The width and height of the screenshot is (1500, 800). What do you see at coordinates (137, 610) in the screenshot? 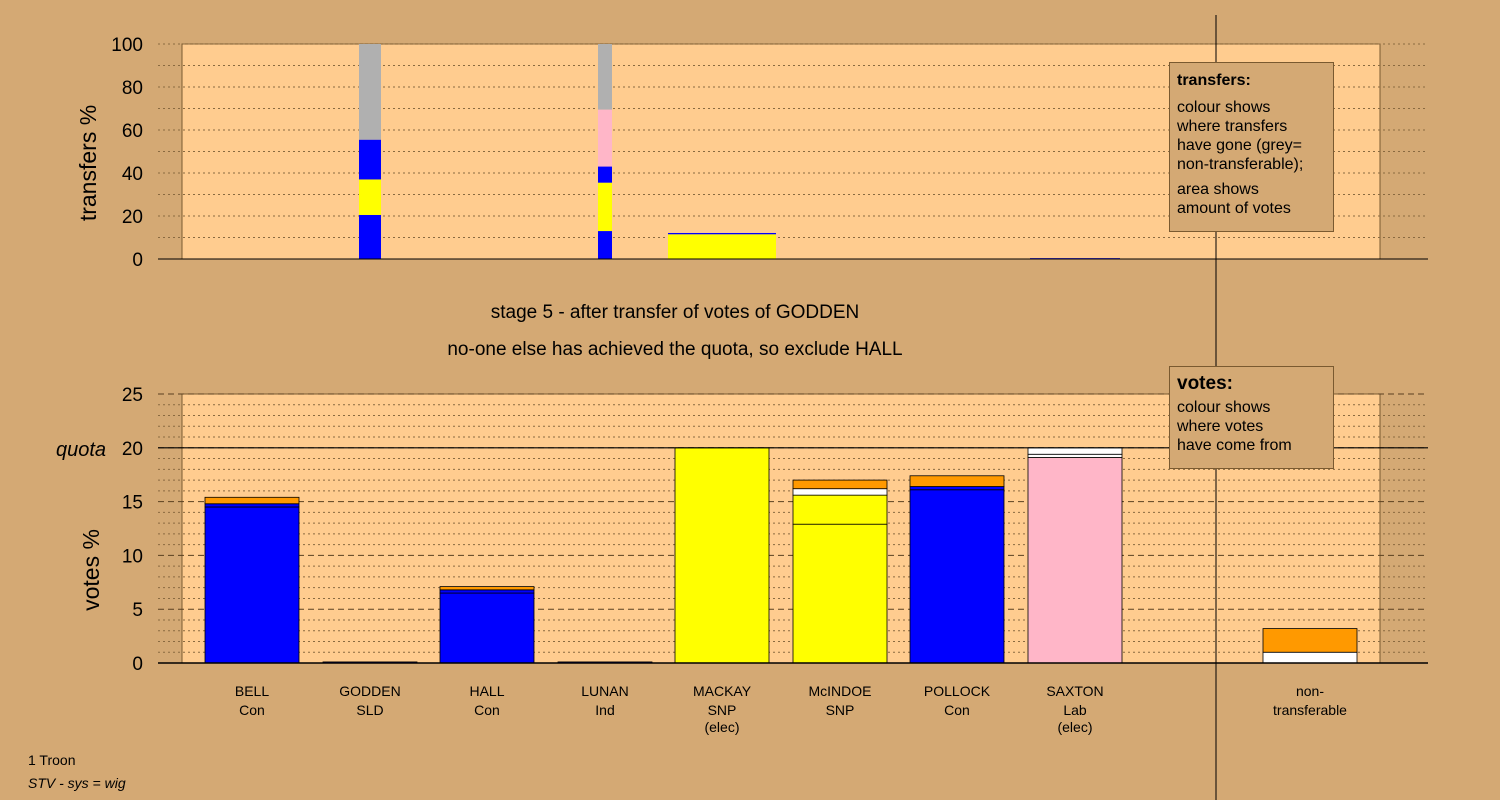
I see `y-tick-label: 5` at bounding box center [137, 610].